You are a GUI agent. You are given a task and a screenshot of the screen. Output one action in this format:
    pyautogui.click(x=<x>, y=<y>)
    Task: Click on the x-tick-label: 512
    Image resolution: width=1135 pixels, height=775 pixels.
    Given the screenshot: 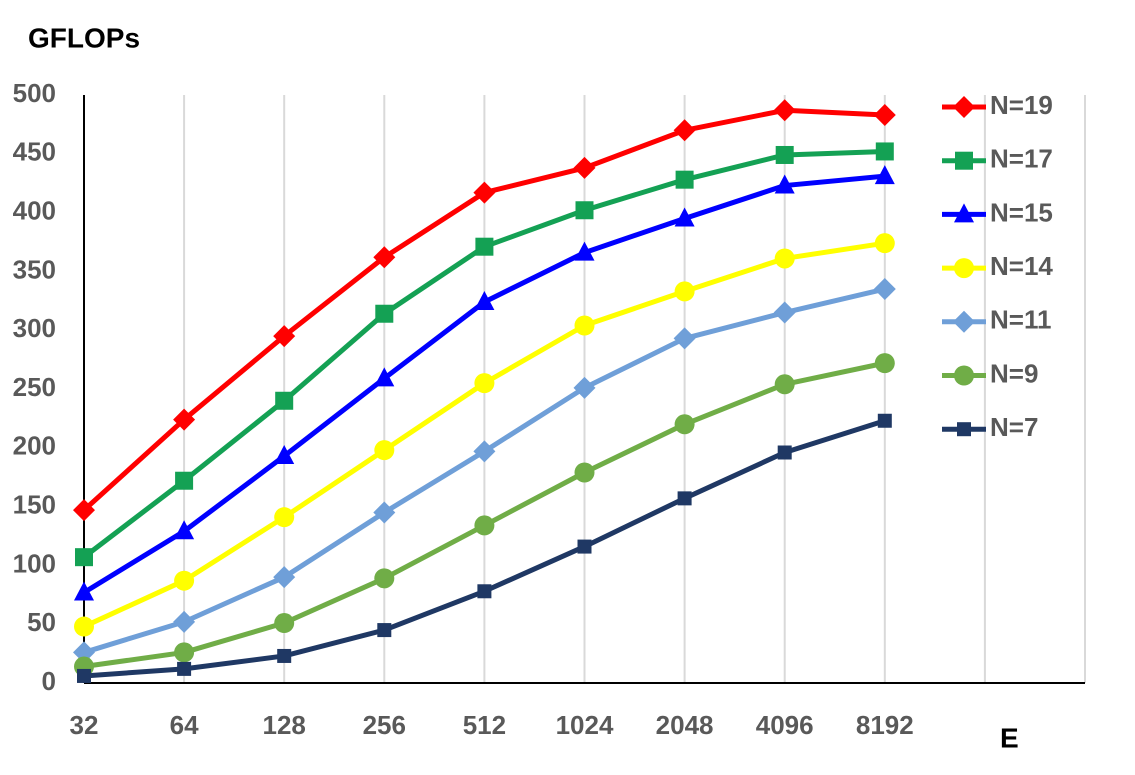 What is the action you would take?
    pyautogui.click(x=484, y=725)
    